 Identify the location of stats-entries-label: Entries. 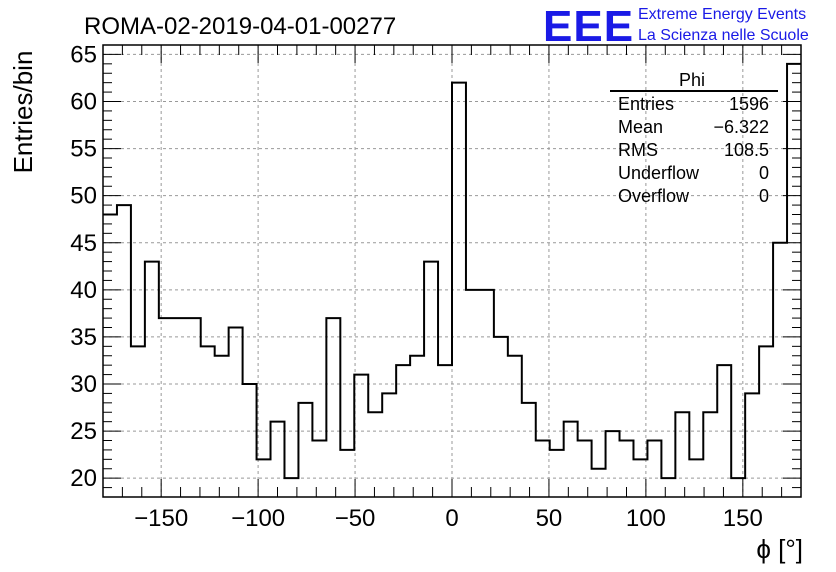
(646, 104).